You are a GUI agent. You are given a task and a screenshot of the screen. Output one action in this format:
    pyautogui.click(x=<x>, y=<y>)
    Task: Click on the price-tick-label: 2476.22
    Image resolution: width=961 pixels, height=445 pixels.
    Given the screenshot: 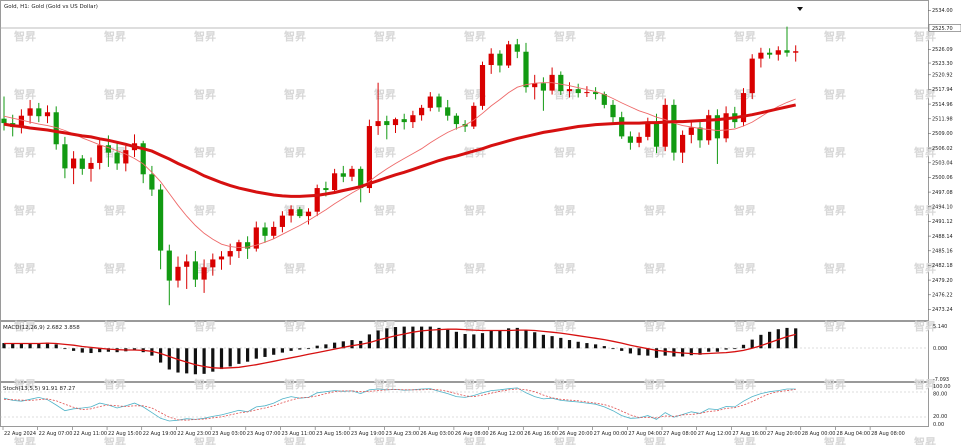 What is the action you would take?
    pyautogui.click(x=942, y=296)
    